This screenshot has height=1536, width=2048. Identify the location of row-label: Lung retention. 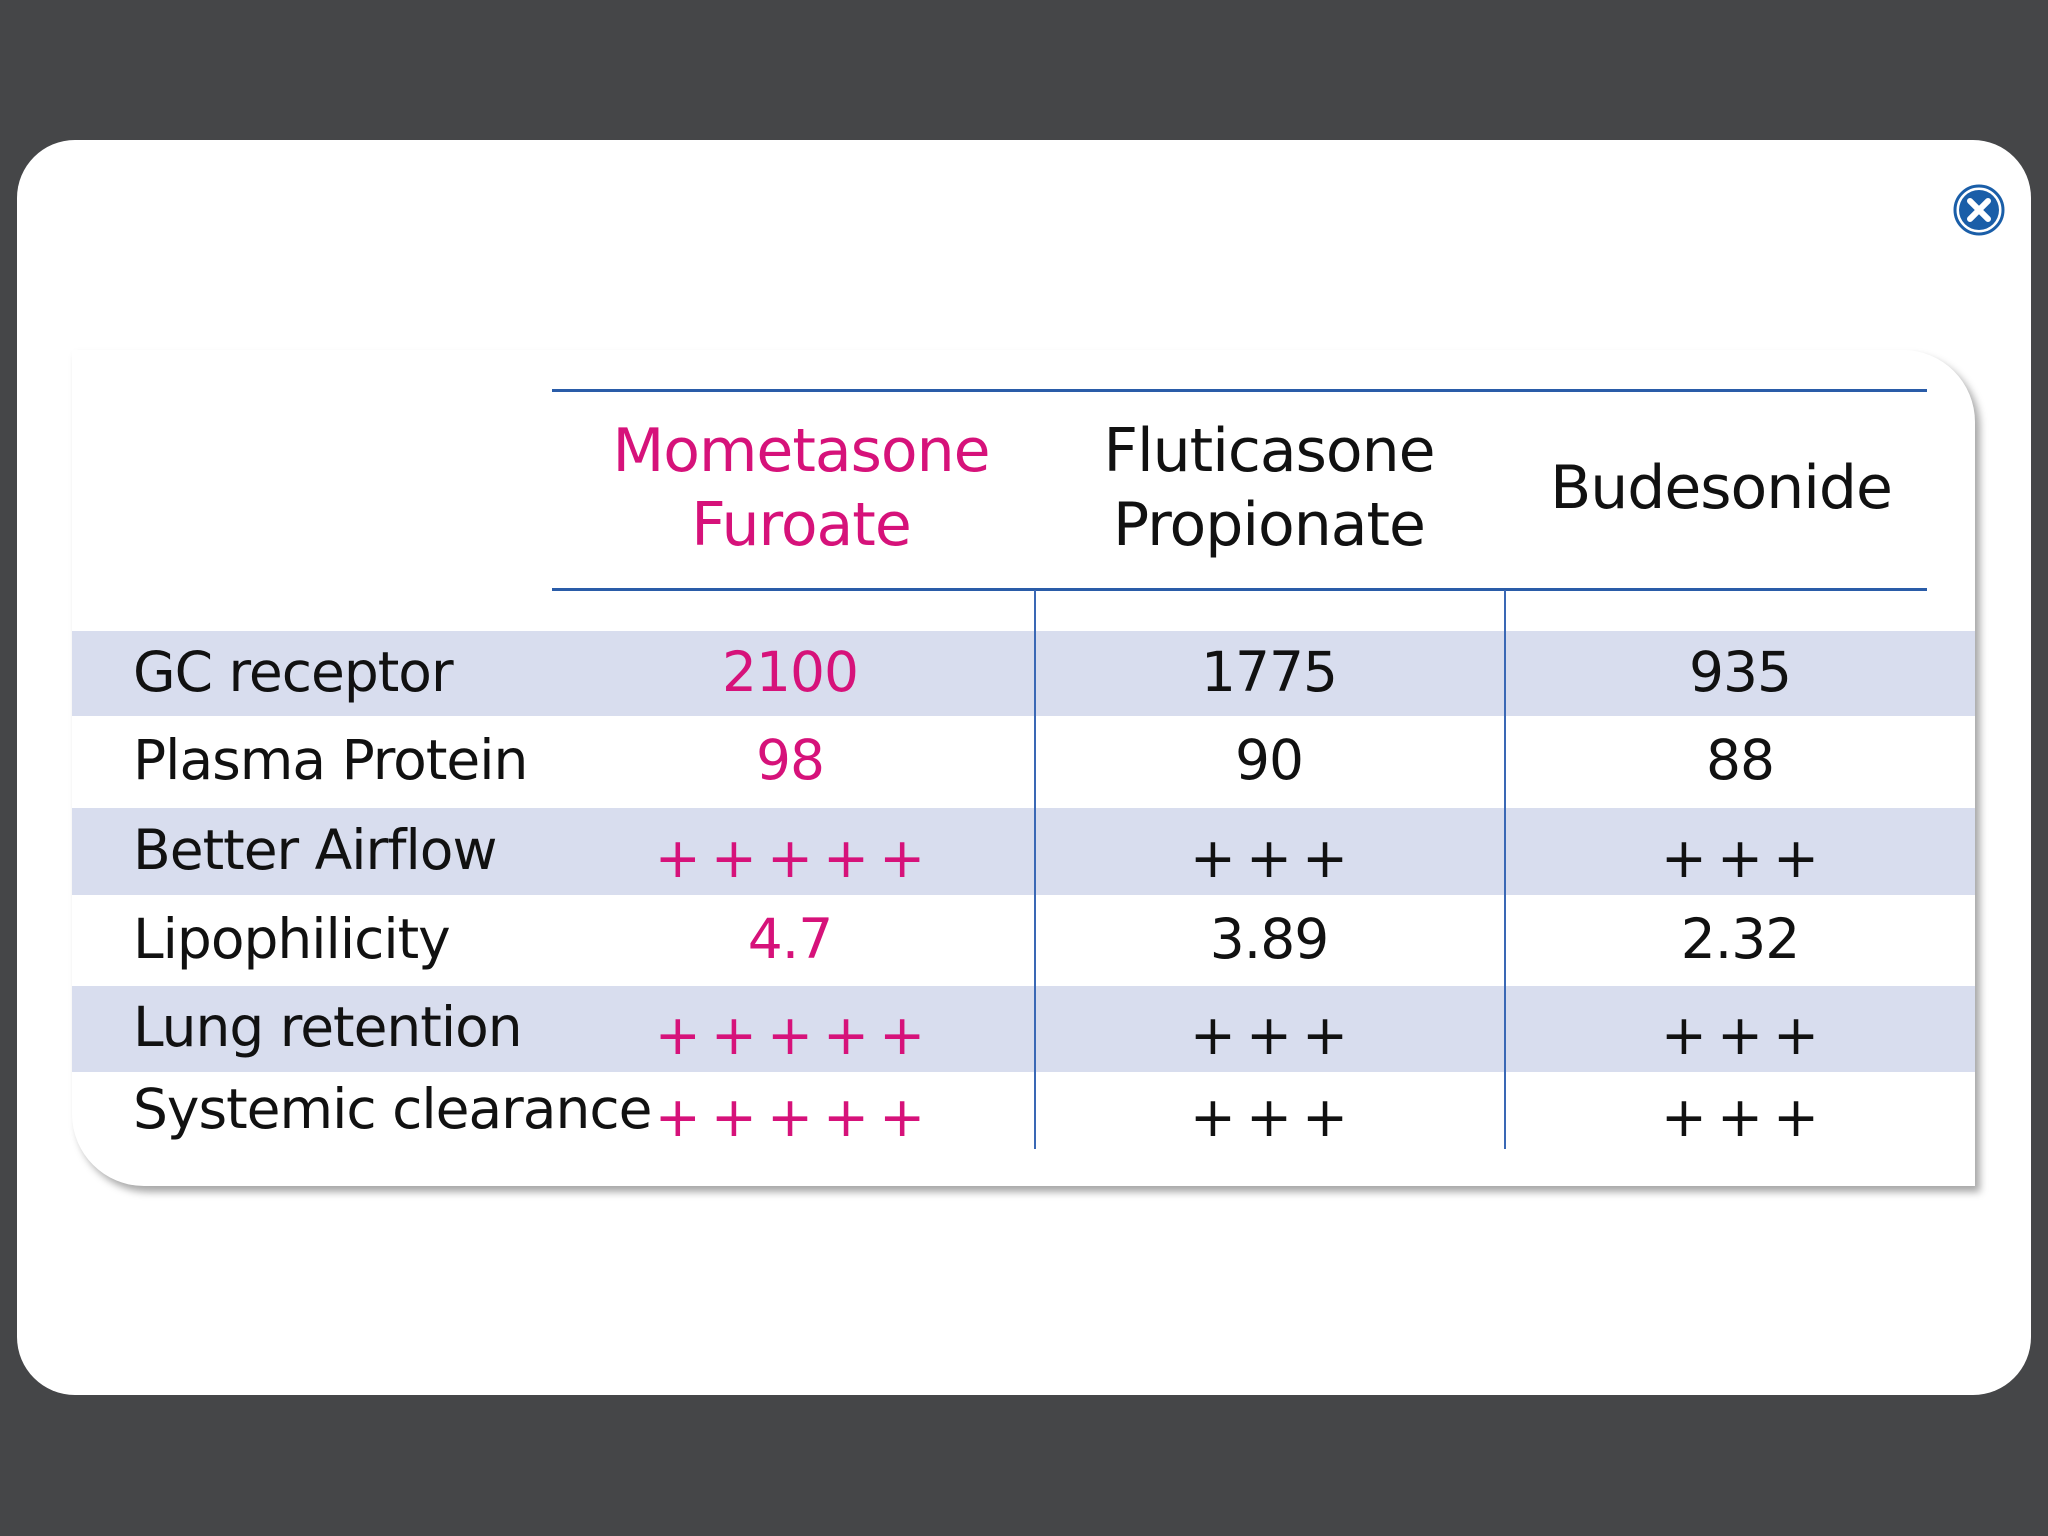
(328, 1027).